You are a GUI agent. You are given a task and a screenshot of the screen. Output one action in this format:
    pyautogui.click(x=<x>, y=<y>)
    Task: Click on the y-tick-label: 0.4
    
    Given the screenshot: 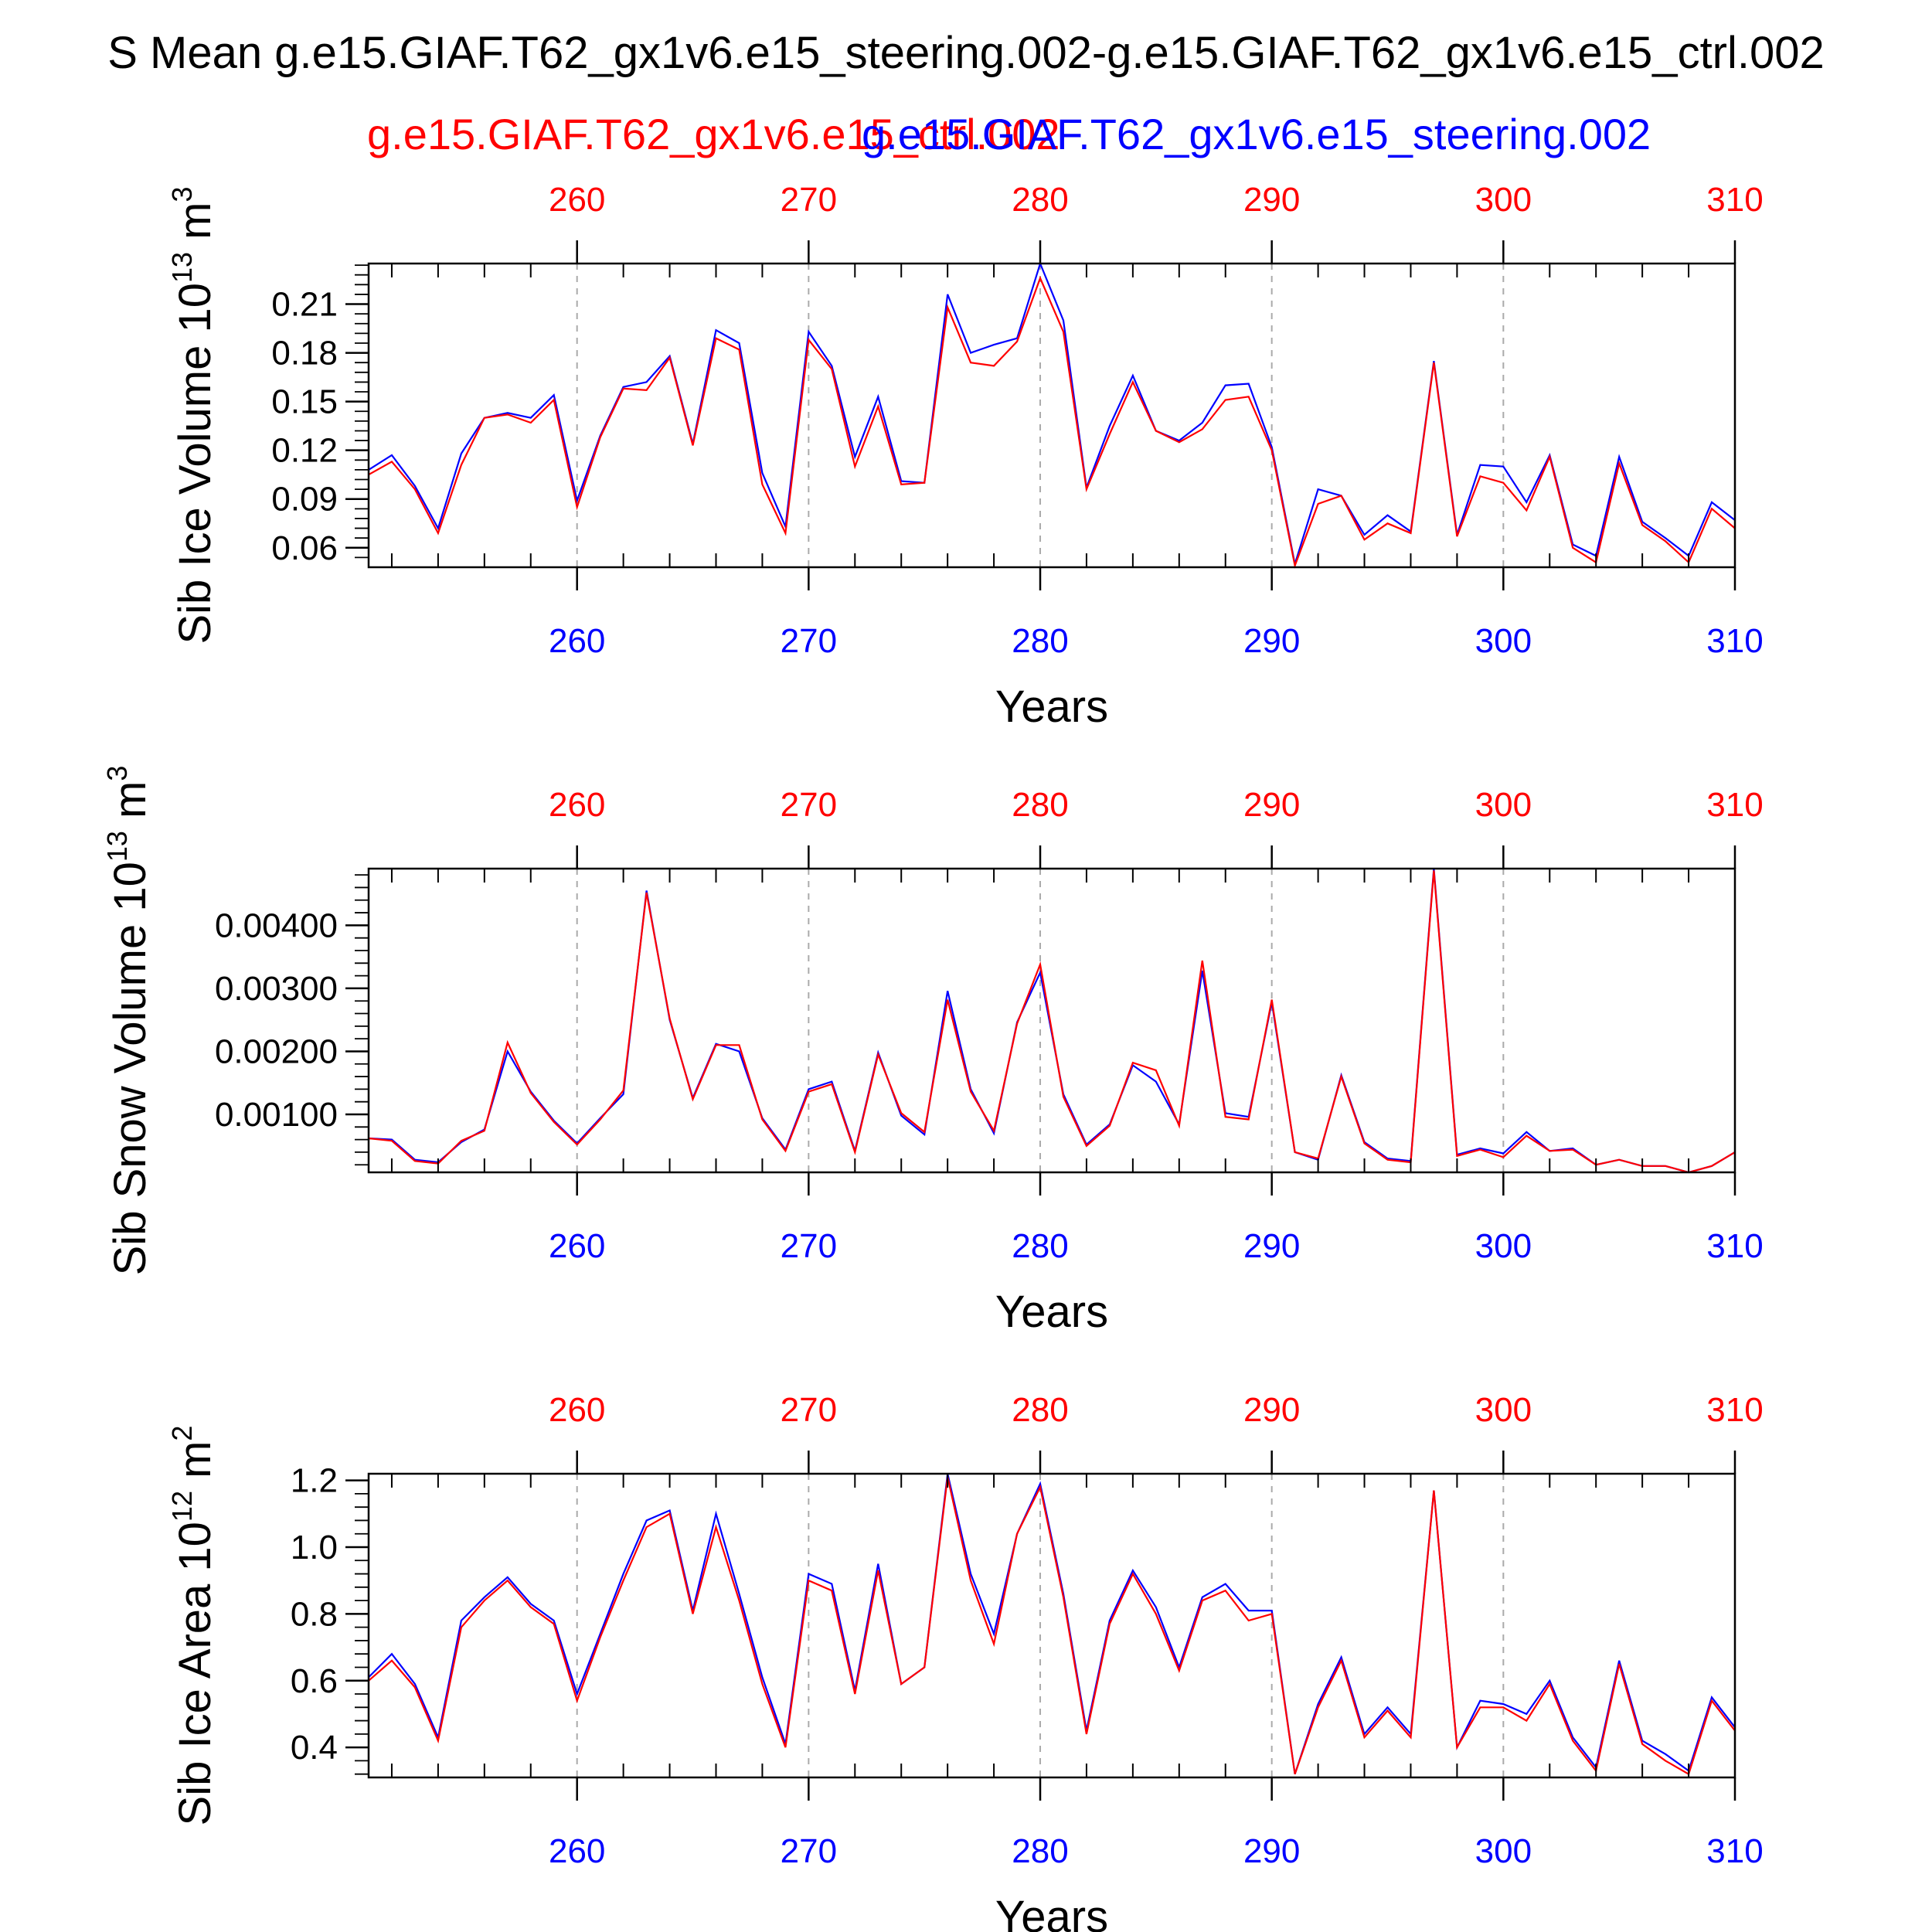 What is the action you would take?
    pyautogui.click(x=314, y=1748)
    